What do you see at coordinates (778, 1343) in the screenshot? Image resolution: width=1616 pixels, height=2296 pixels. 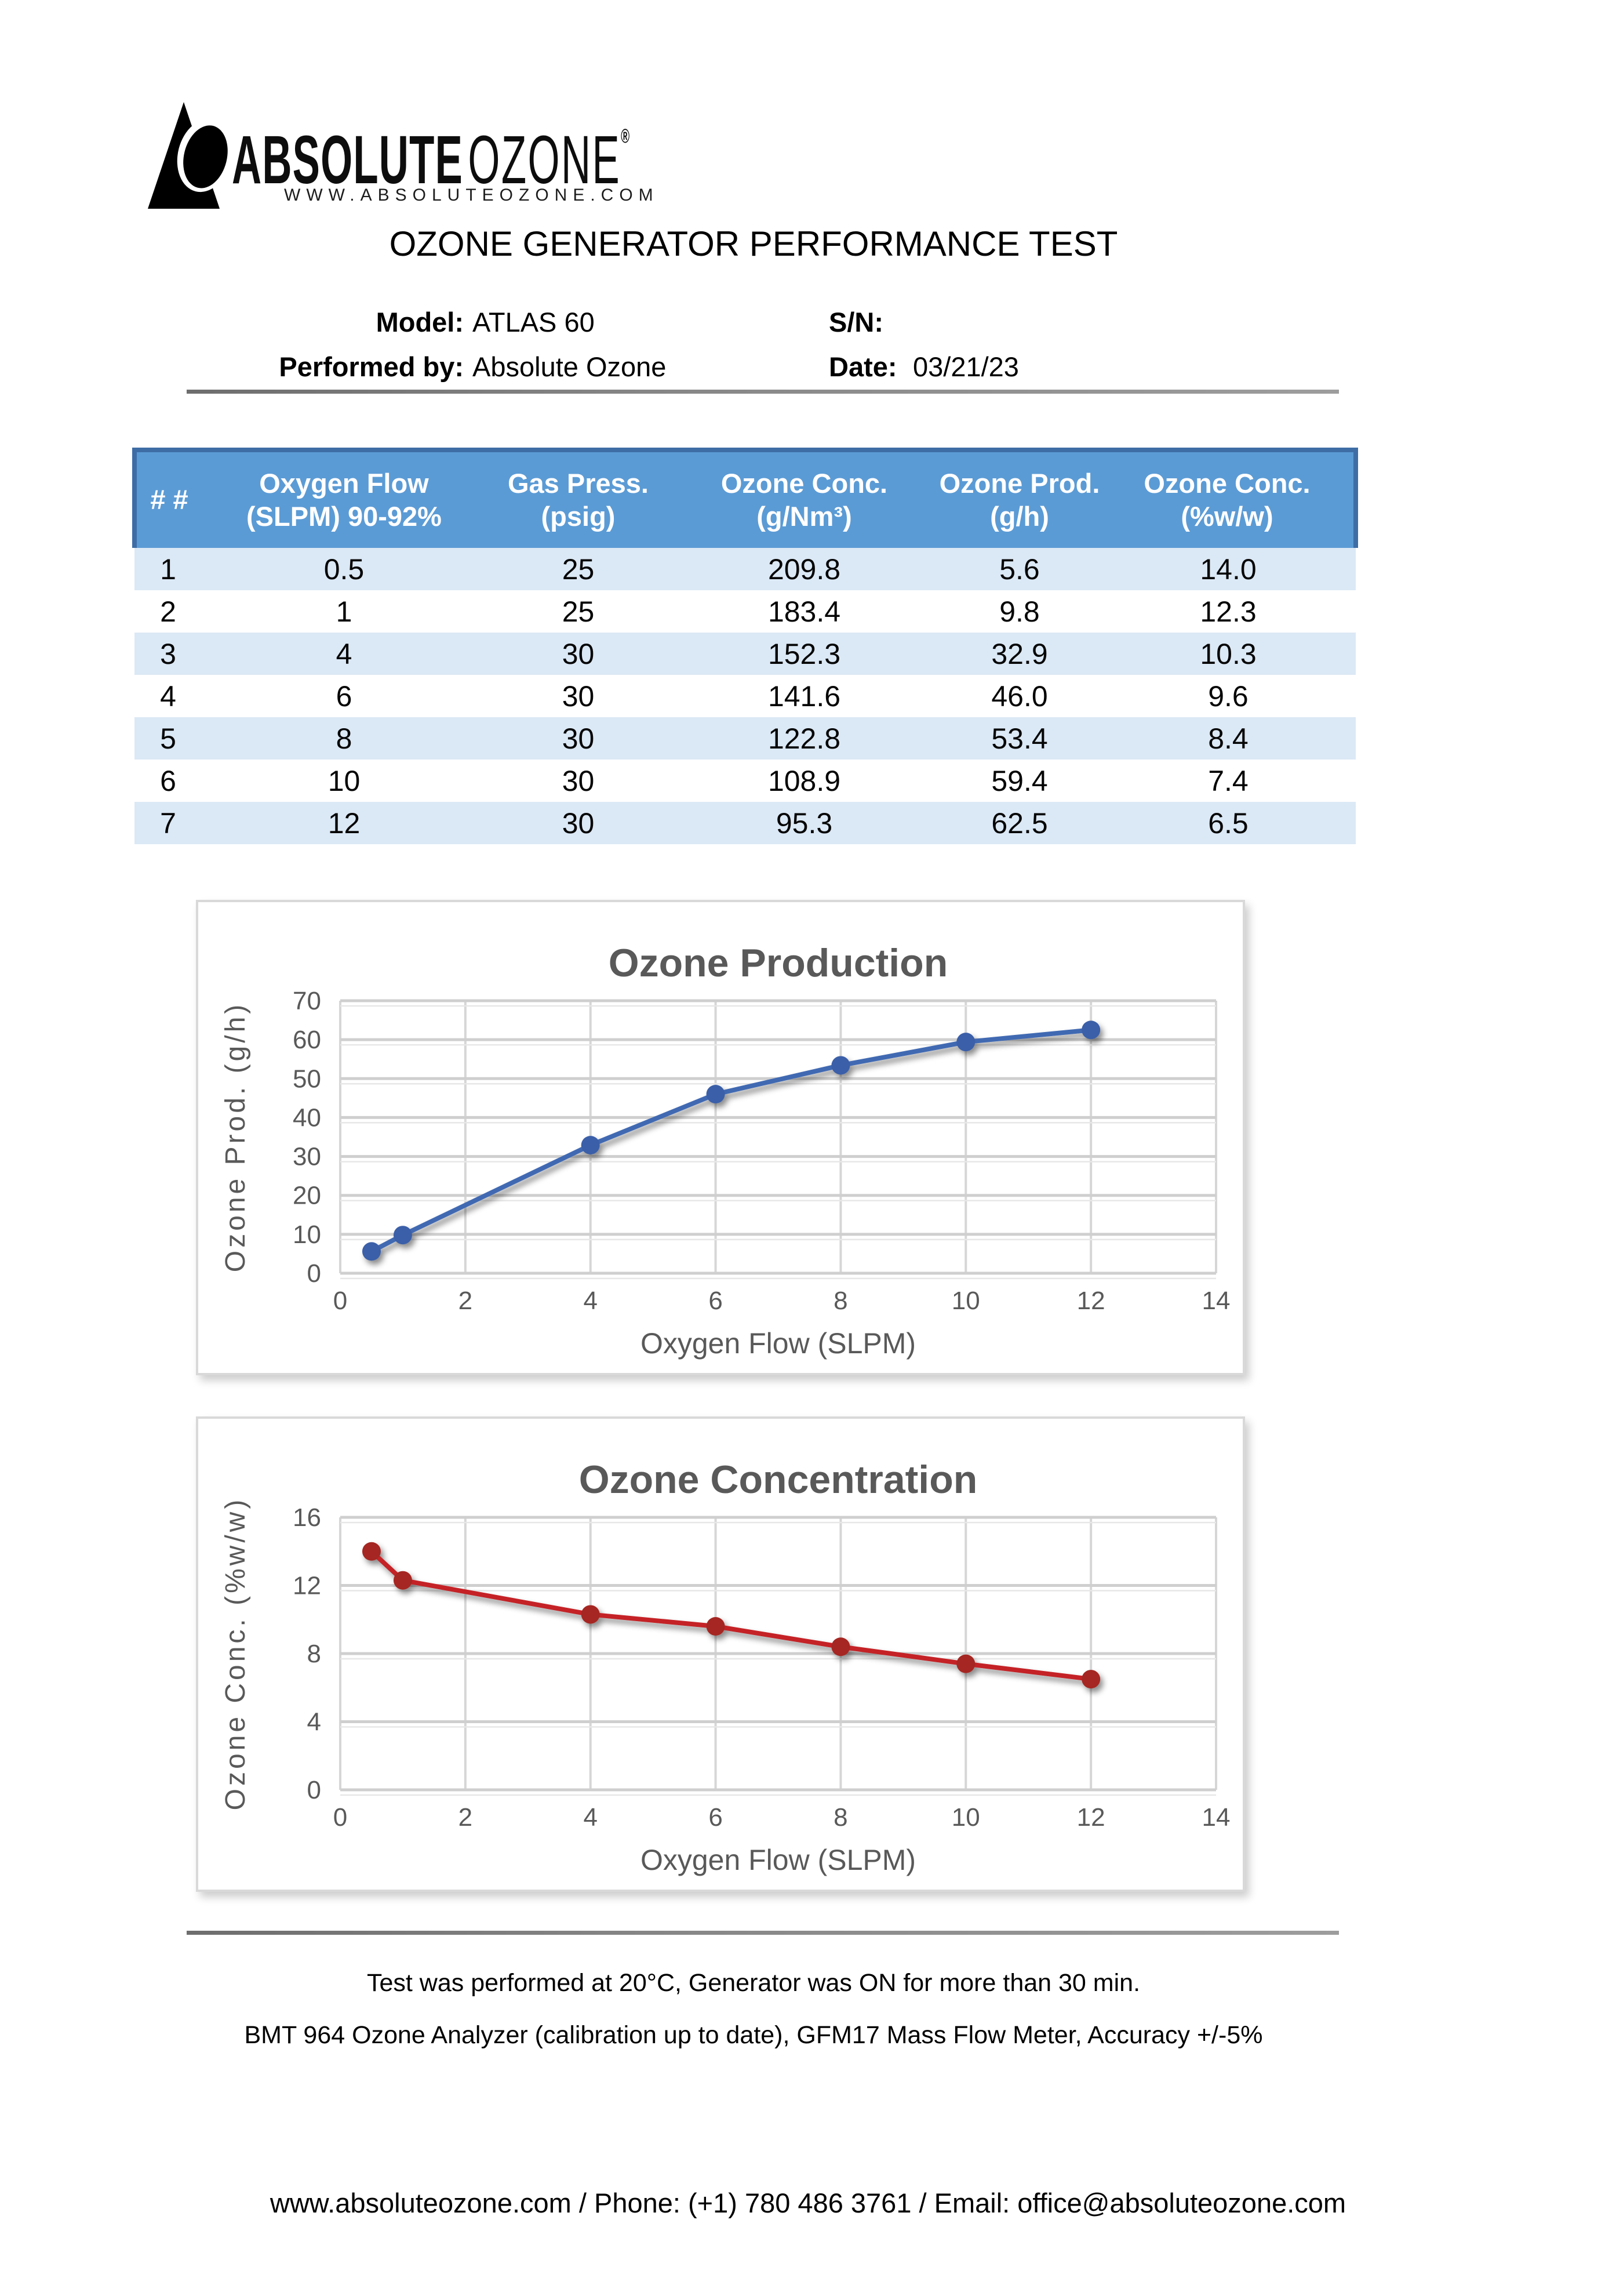 I see `x-axis-label: Oxygen Flow (SLPM)` at bounding box center [778, 1343].